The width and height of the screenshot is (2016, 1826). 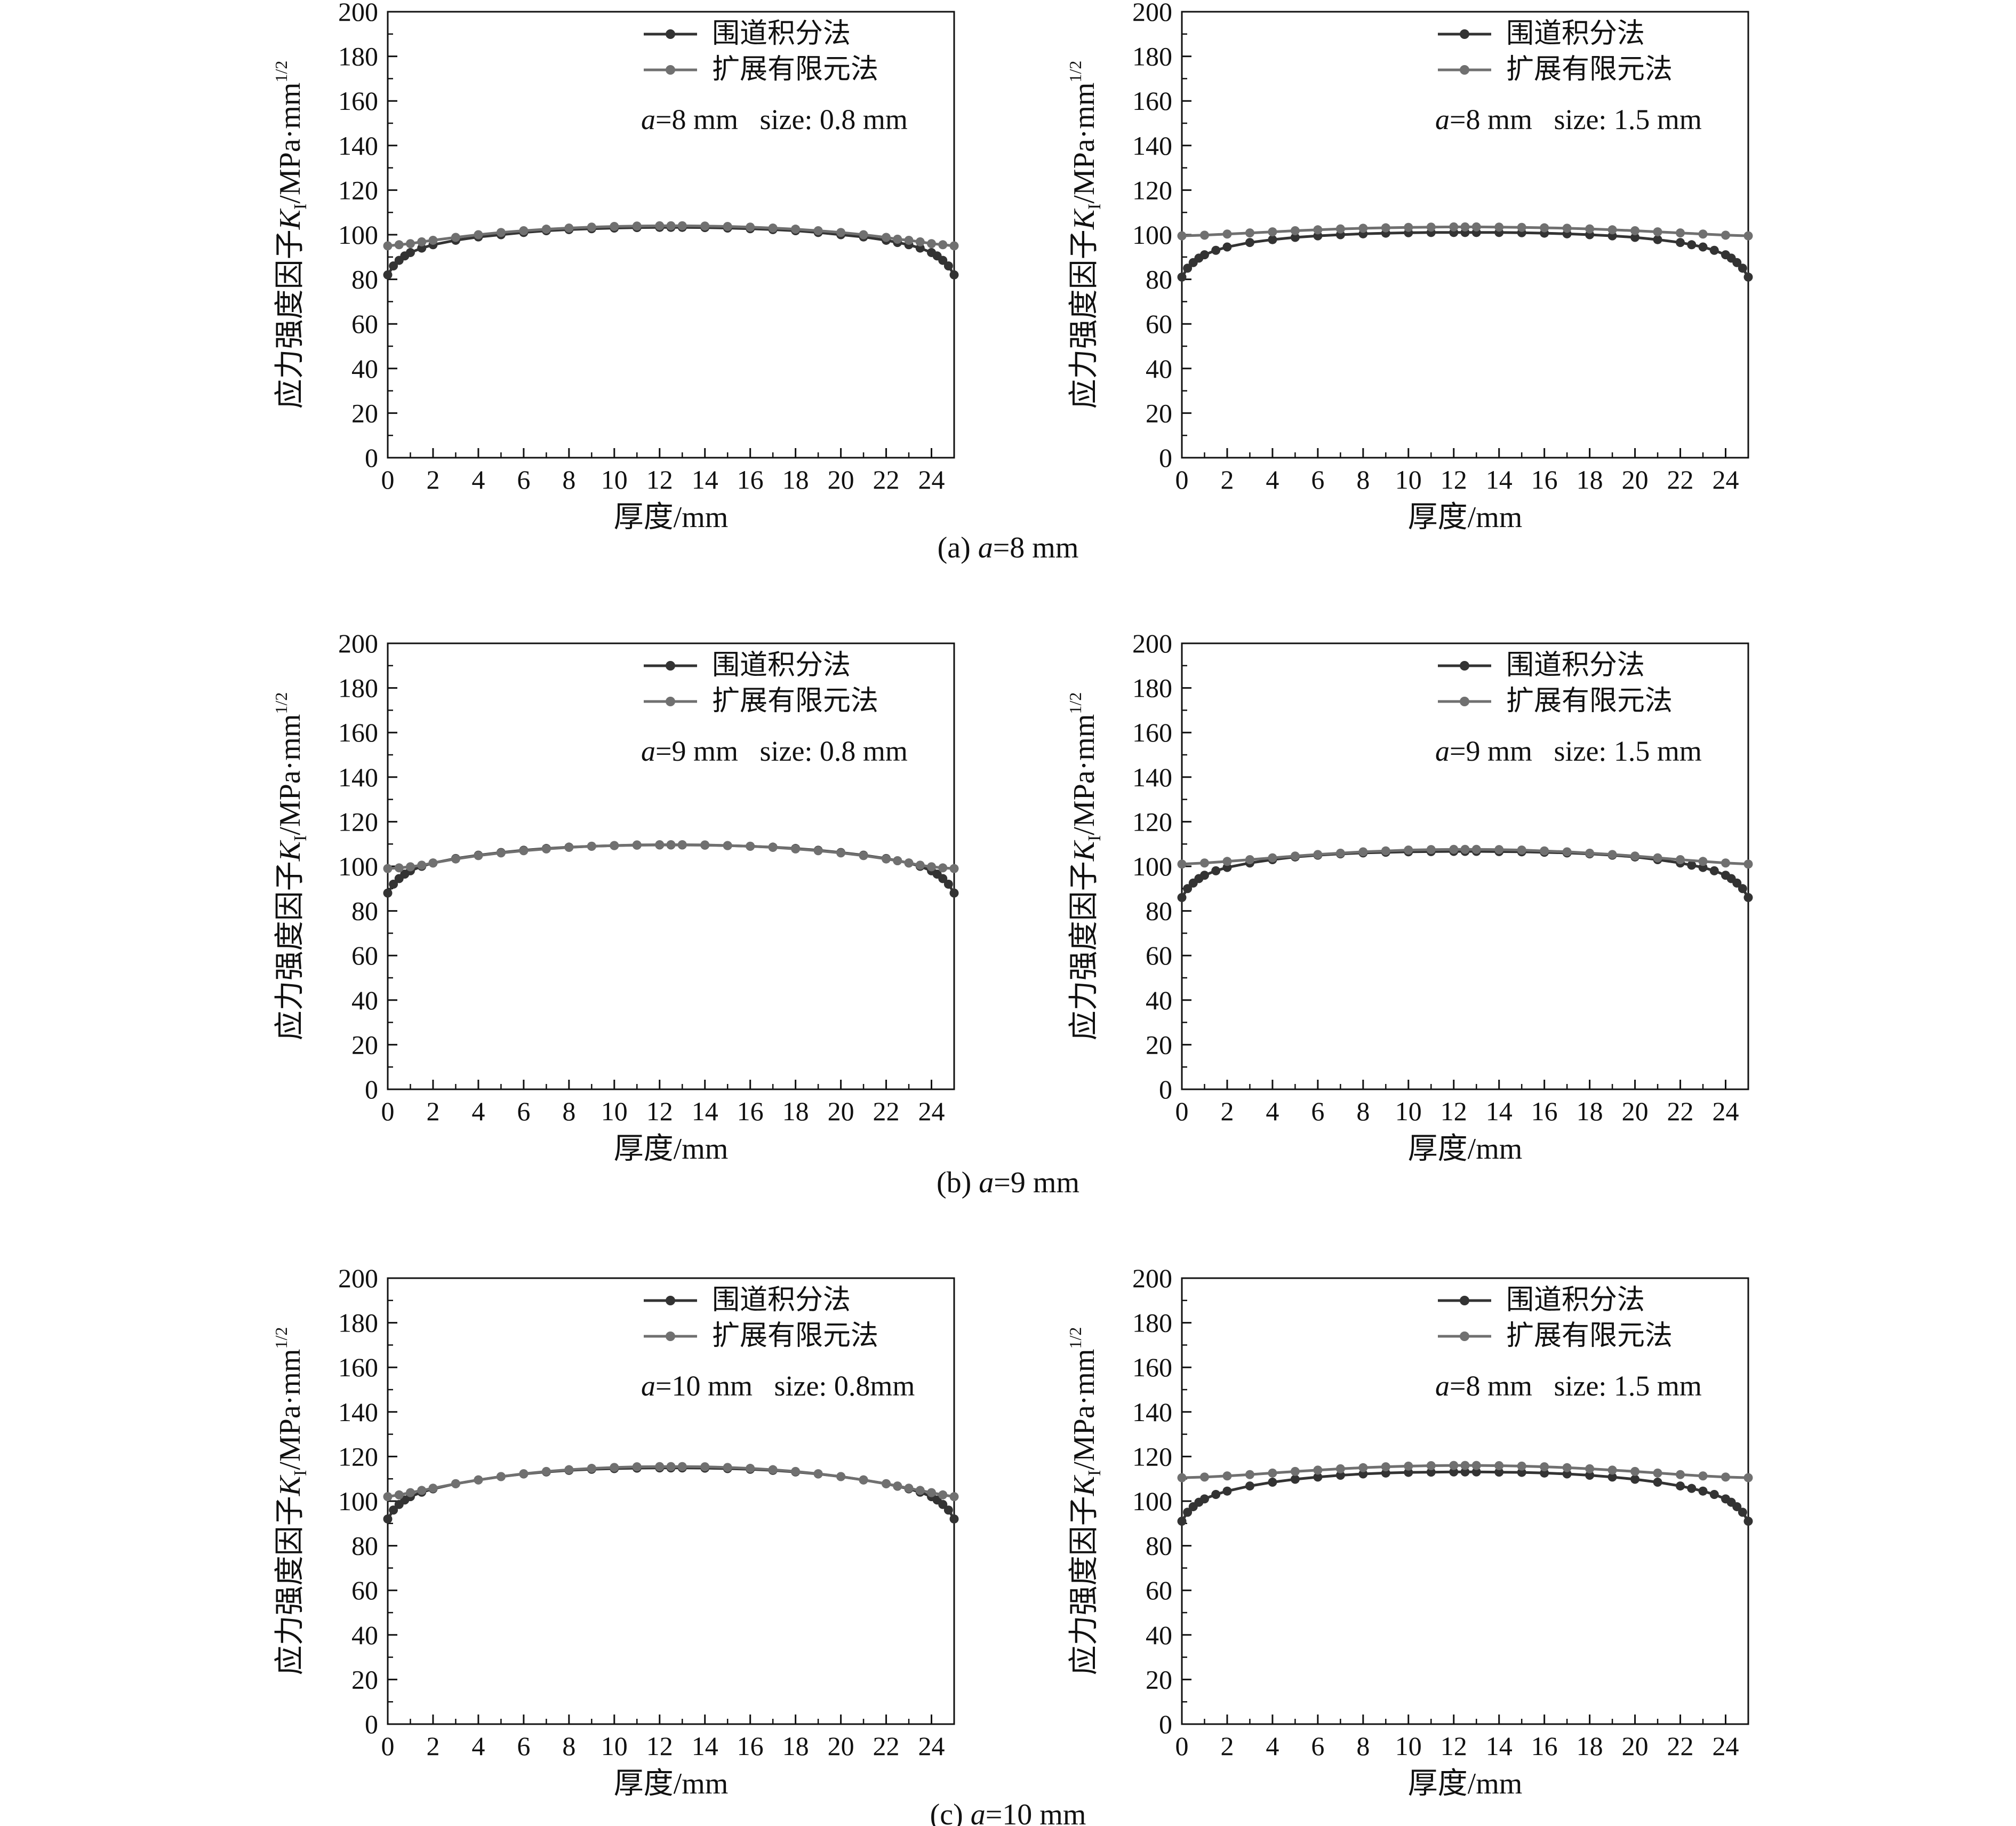 What do you see at coordinates (1576, 1386) in the screenshot?
I see `annotation-text: =8 mm size: 1.5 mm` at bounding box center [1576, 1386].